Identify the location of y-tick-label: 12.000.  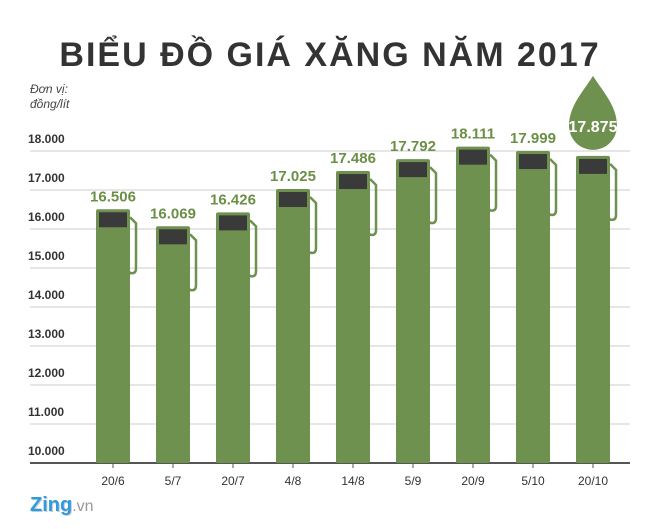
(46, 373).